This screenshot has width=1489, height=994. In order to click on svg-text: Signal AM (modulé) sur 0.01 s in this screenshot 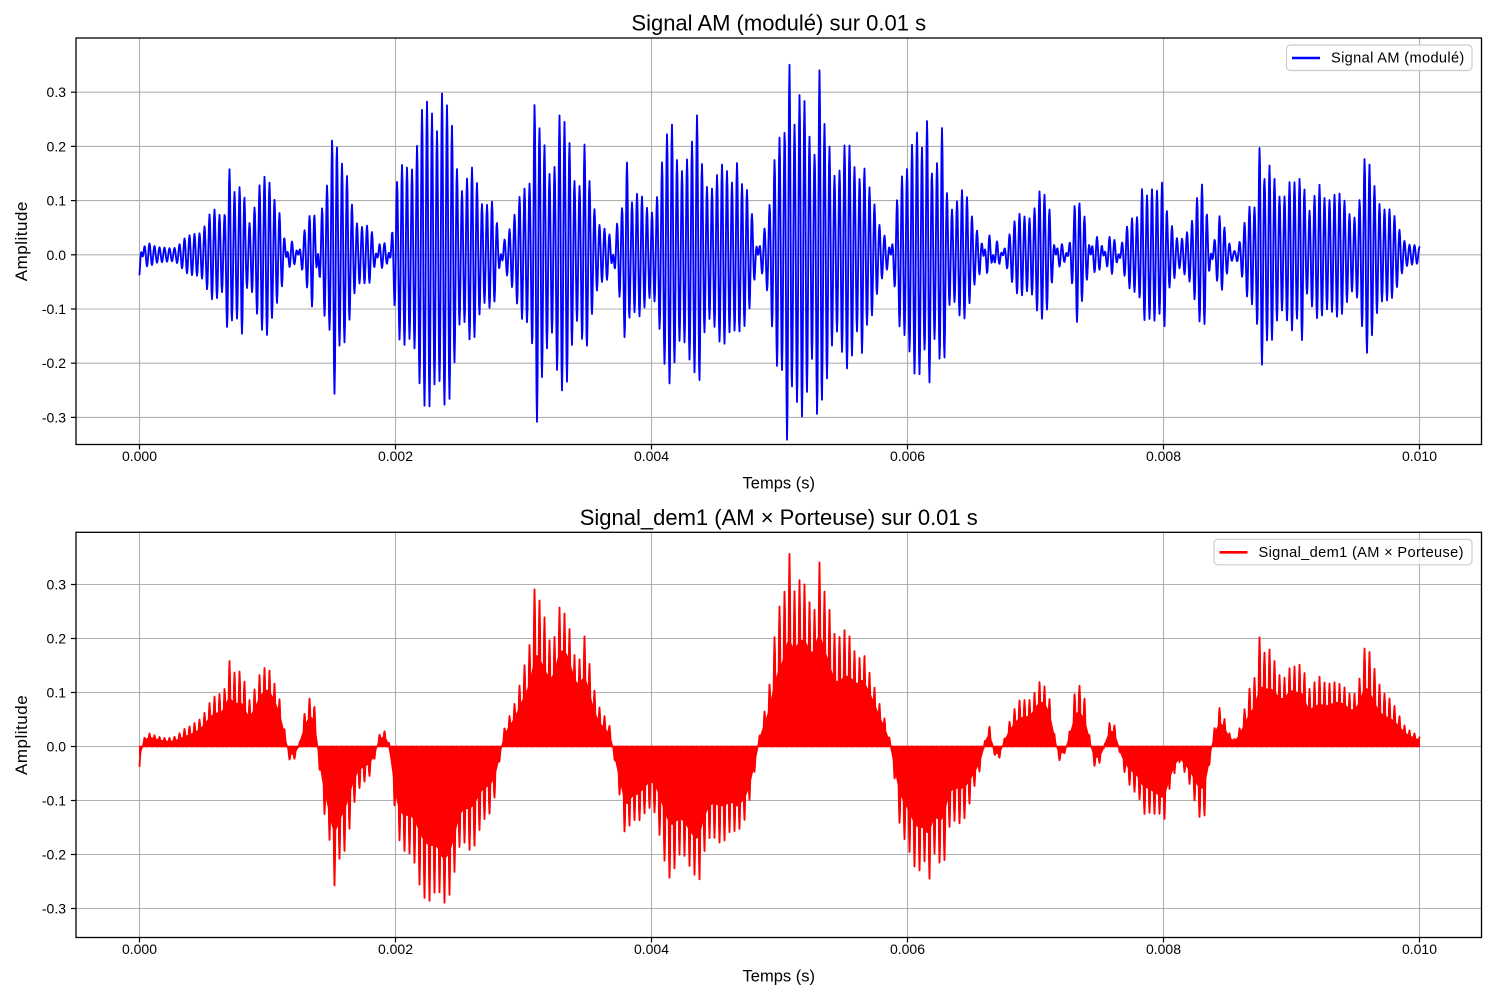, I will do `click(778, 23)`.